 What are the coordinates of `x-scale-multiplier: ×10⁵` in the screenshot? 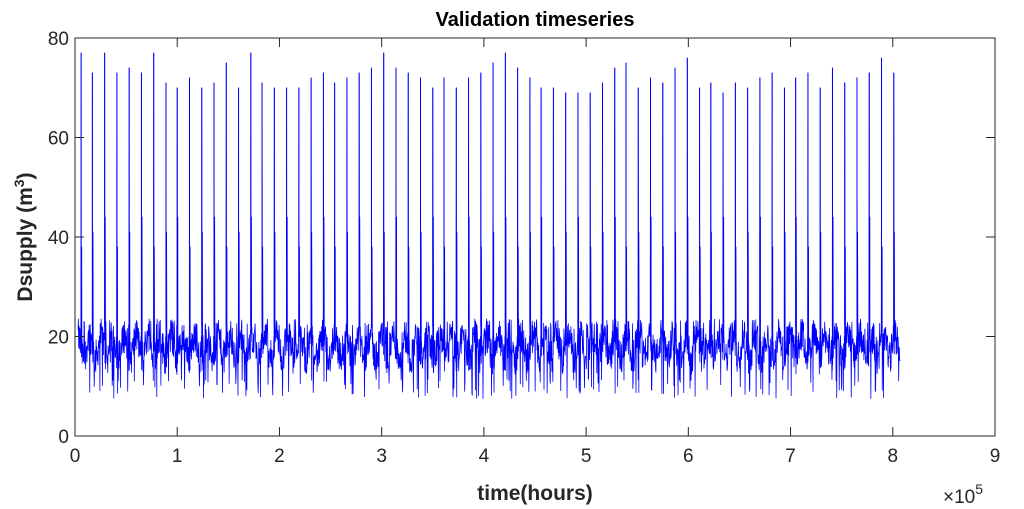 It's located at (963, 494).